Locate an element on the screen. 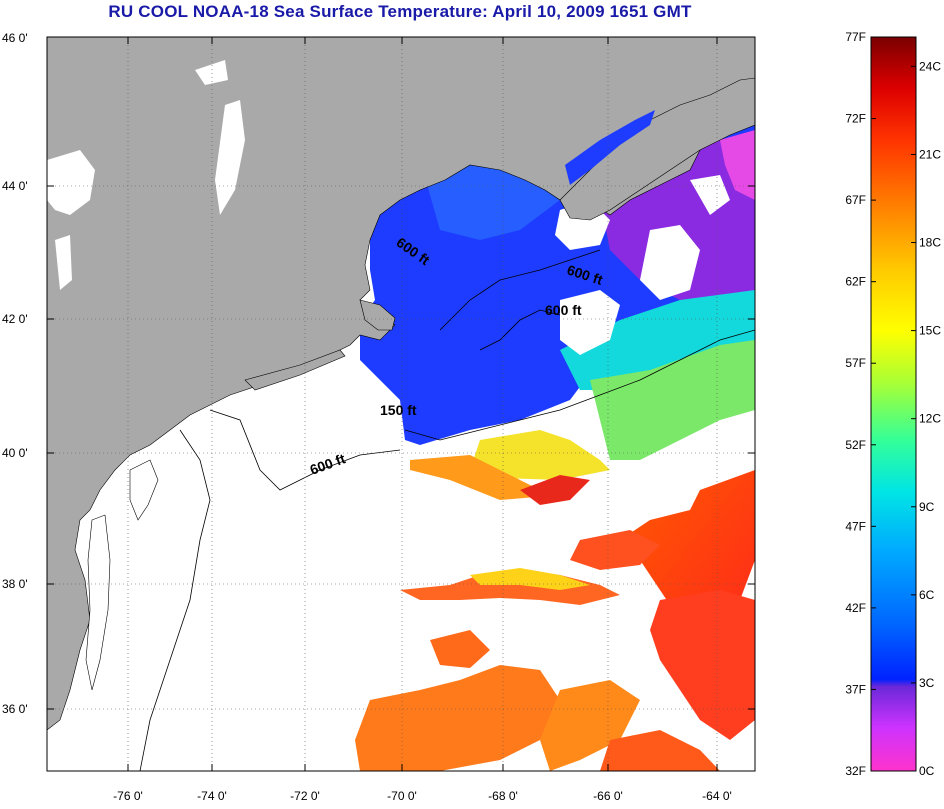 The height and width of the screenshot is (809, 944). colorbar-f-label: 32F is located at coordinates (855, 771).